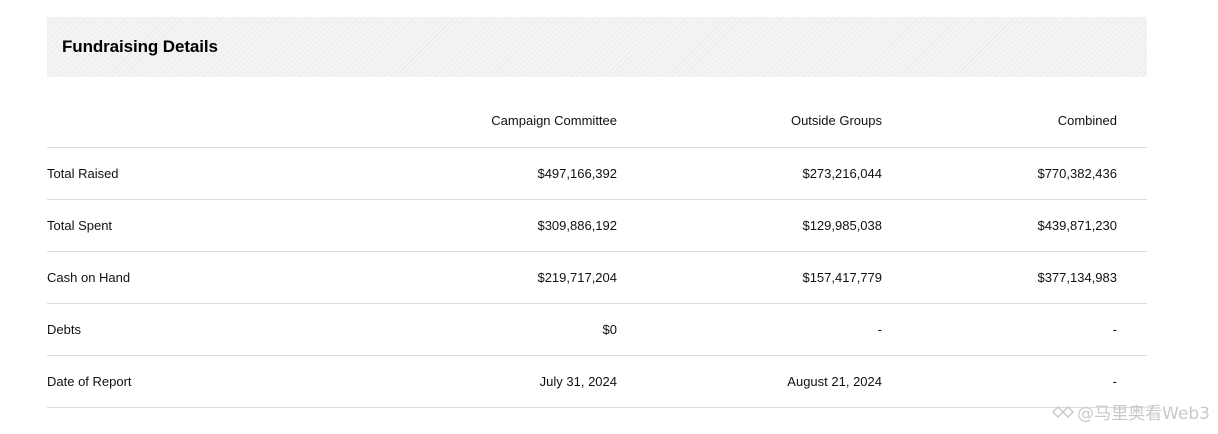 Image resolution: width=1218 pixels, height=434 pixels. I want to click on cell-campaign-committee: $219,717,204, so click(577, 277).